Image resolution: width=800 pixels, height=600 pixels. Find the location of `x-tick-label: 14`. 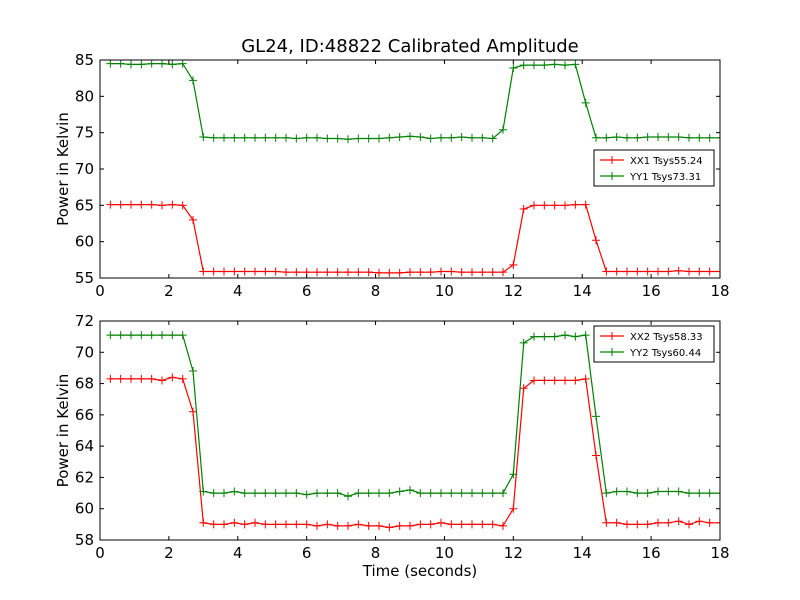

x-tick-label: 14 is located at coordinates (582, 291).